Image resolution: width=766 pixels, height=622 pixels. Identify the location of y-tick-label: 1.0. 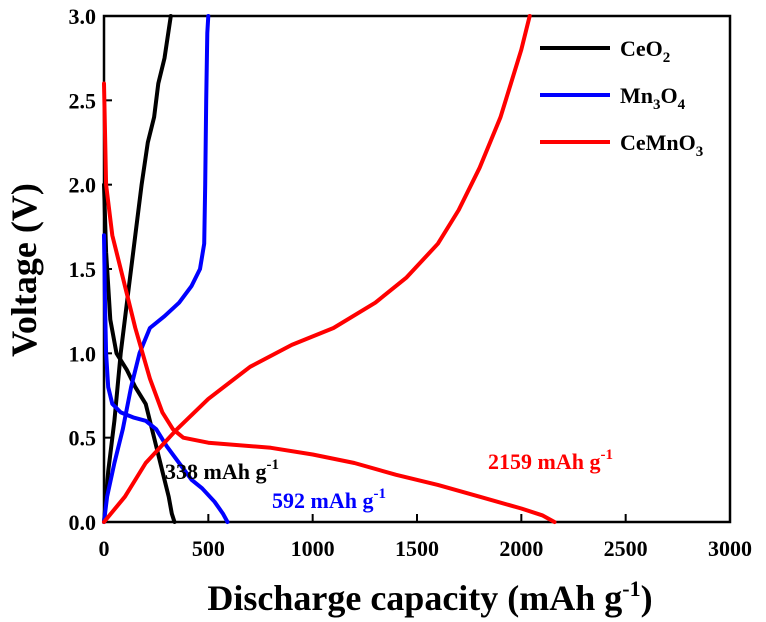
(83, 353).